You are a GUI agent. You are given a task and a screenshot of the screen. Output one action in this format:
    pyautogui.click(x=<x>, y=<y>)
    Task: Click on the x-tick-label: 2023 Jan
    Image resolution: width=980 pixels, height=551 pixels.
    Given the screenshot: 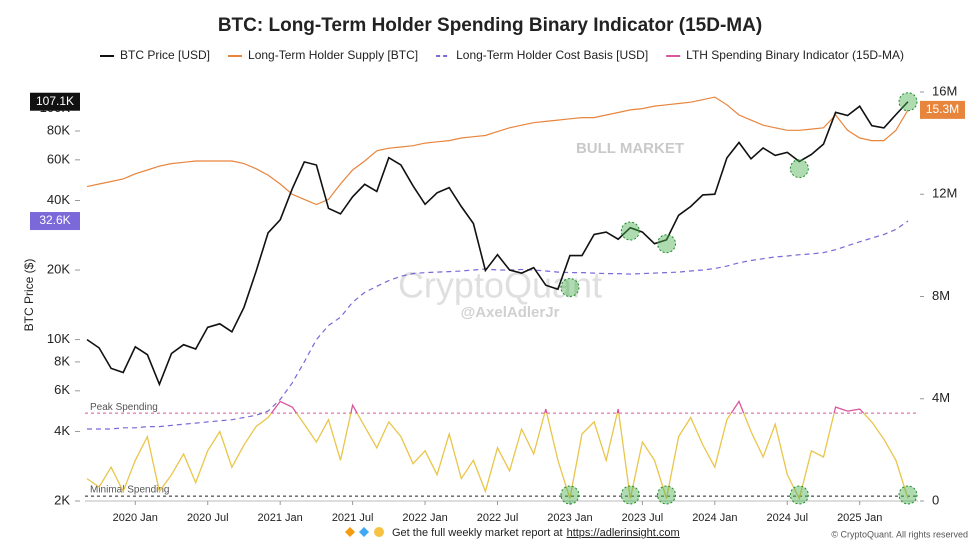 What is the action you would take?
    pyautogui.click(x=569, y=518)
    